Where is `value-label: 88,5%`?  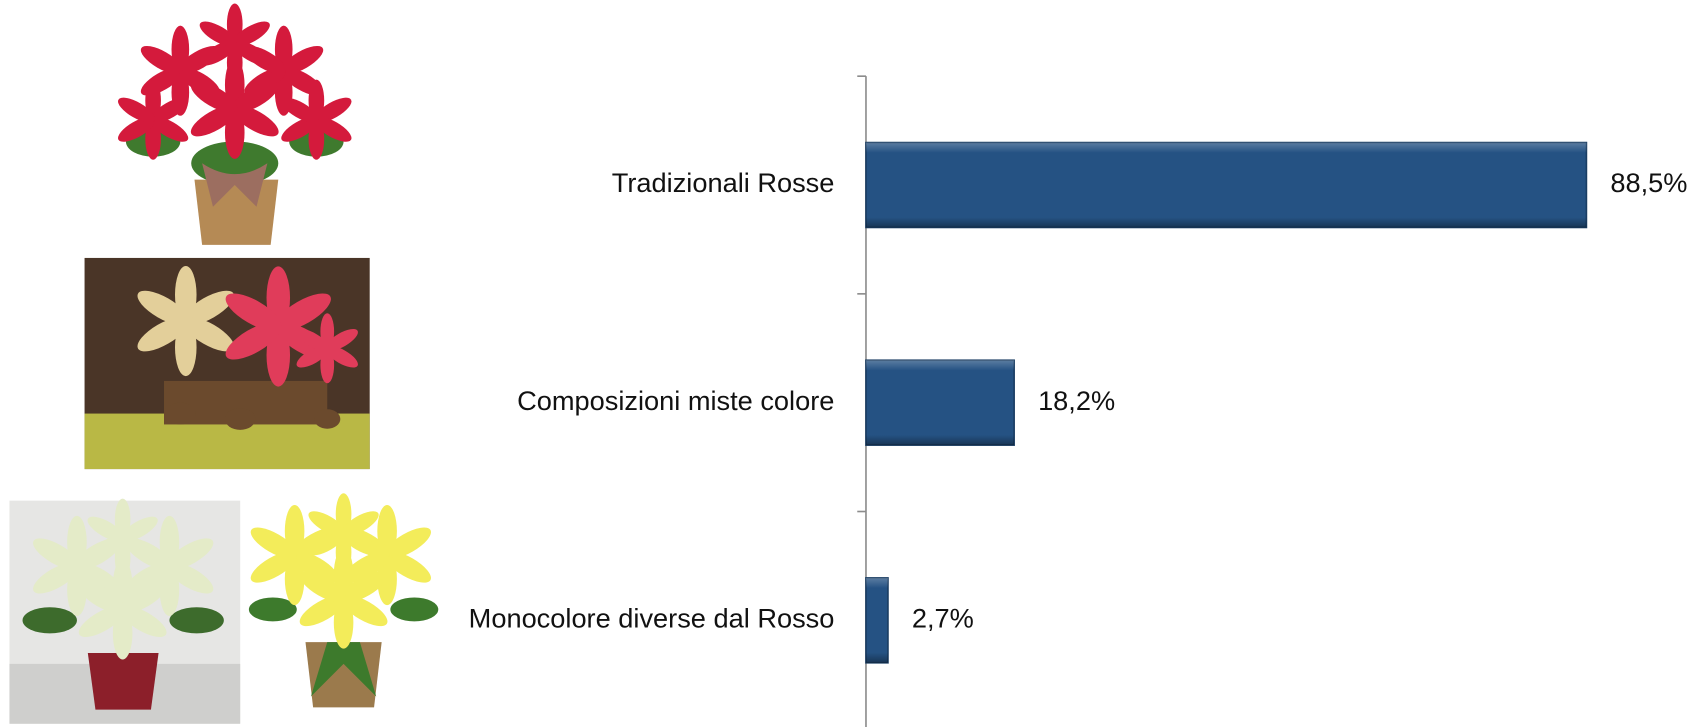 value-label: 88,5% is located at coordinates (1648, 182).